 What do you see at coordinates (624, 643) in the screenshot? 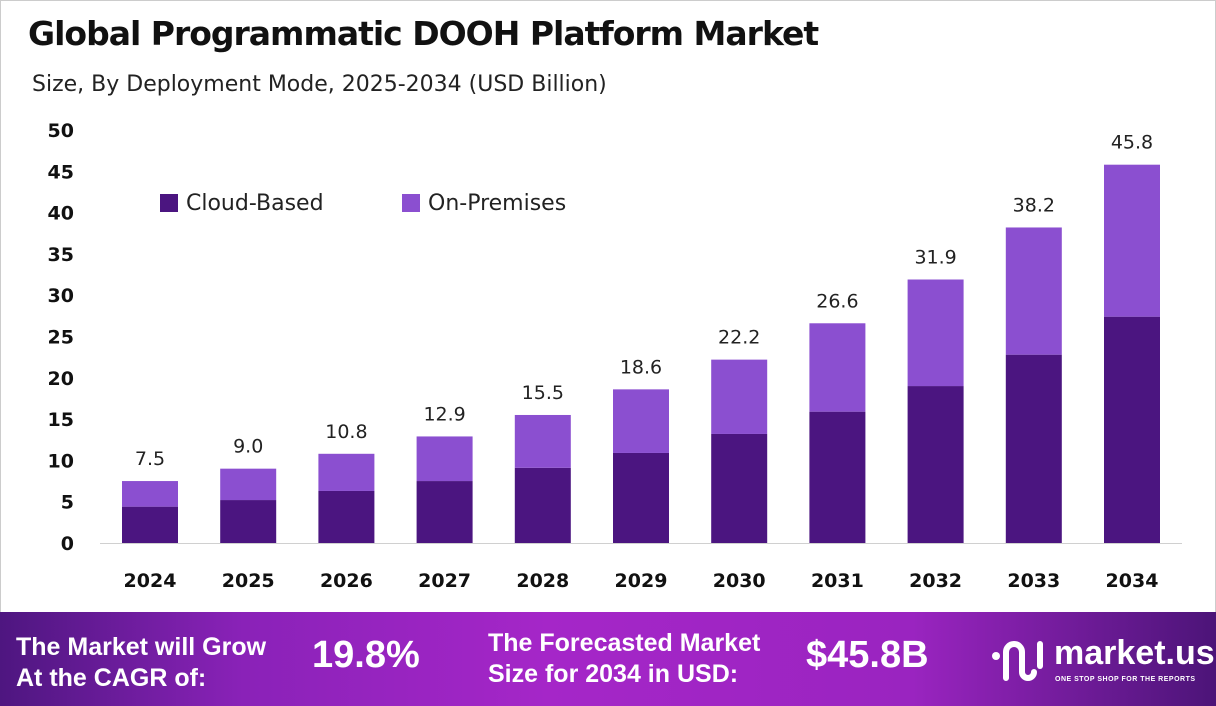
I see `forecast-label-line1: The Forecasted Market` at bounding box center [624, 643].